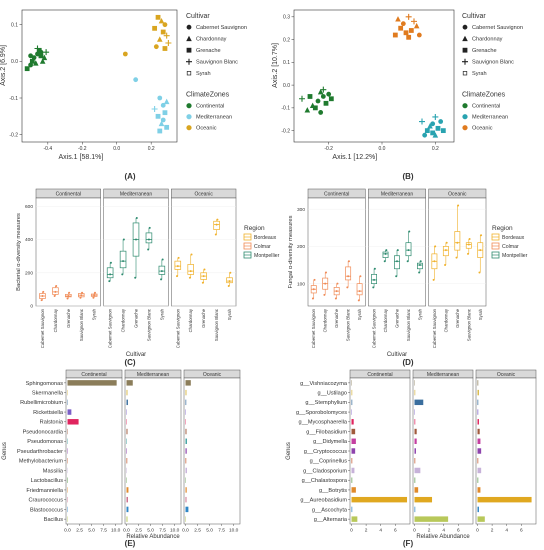  Describe the element at coordinates (211, 40) in the screenshot. I see `legend-label: Chardonnay` at that location.